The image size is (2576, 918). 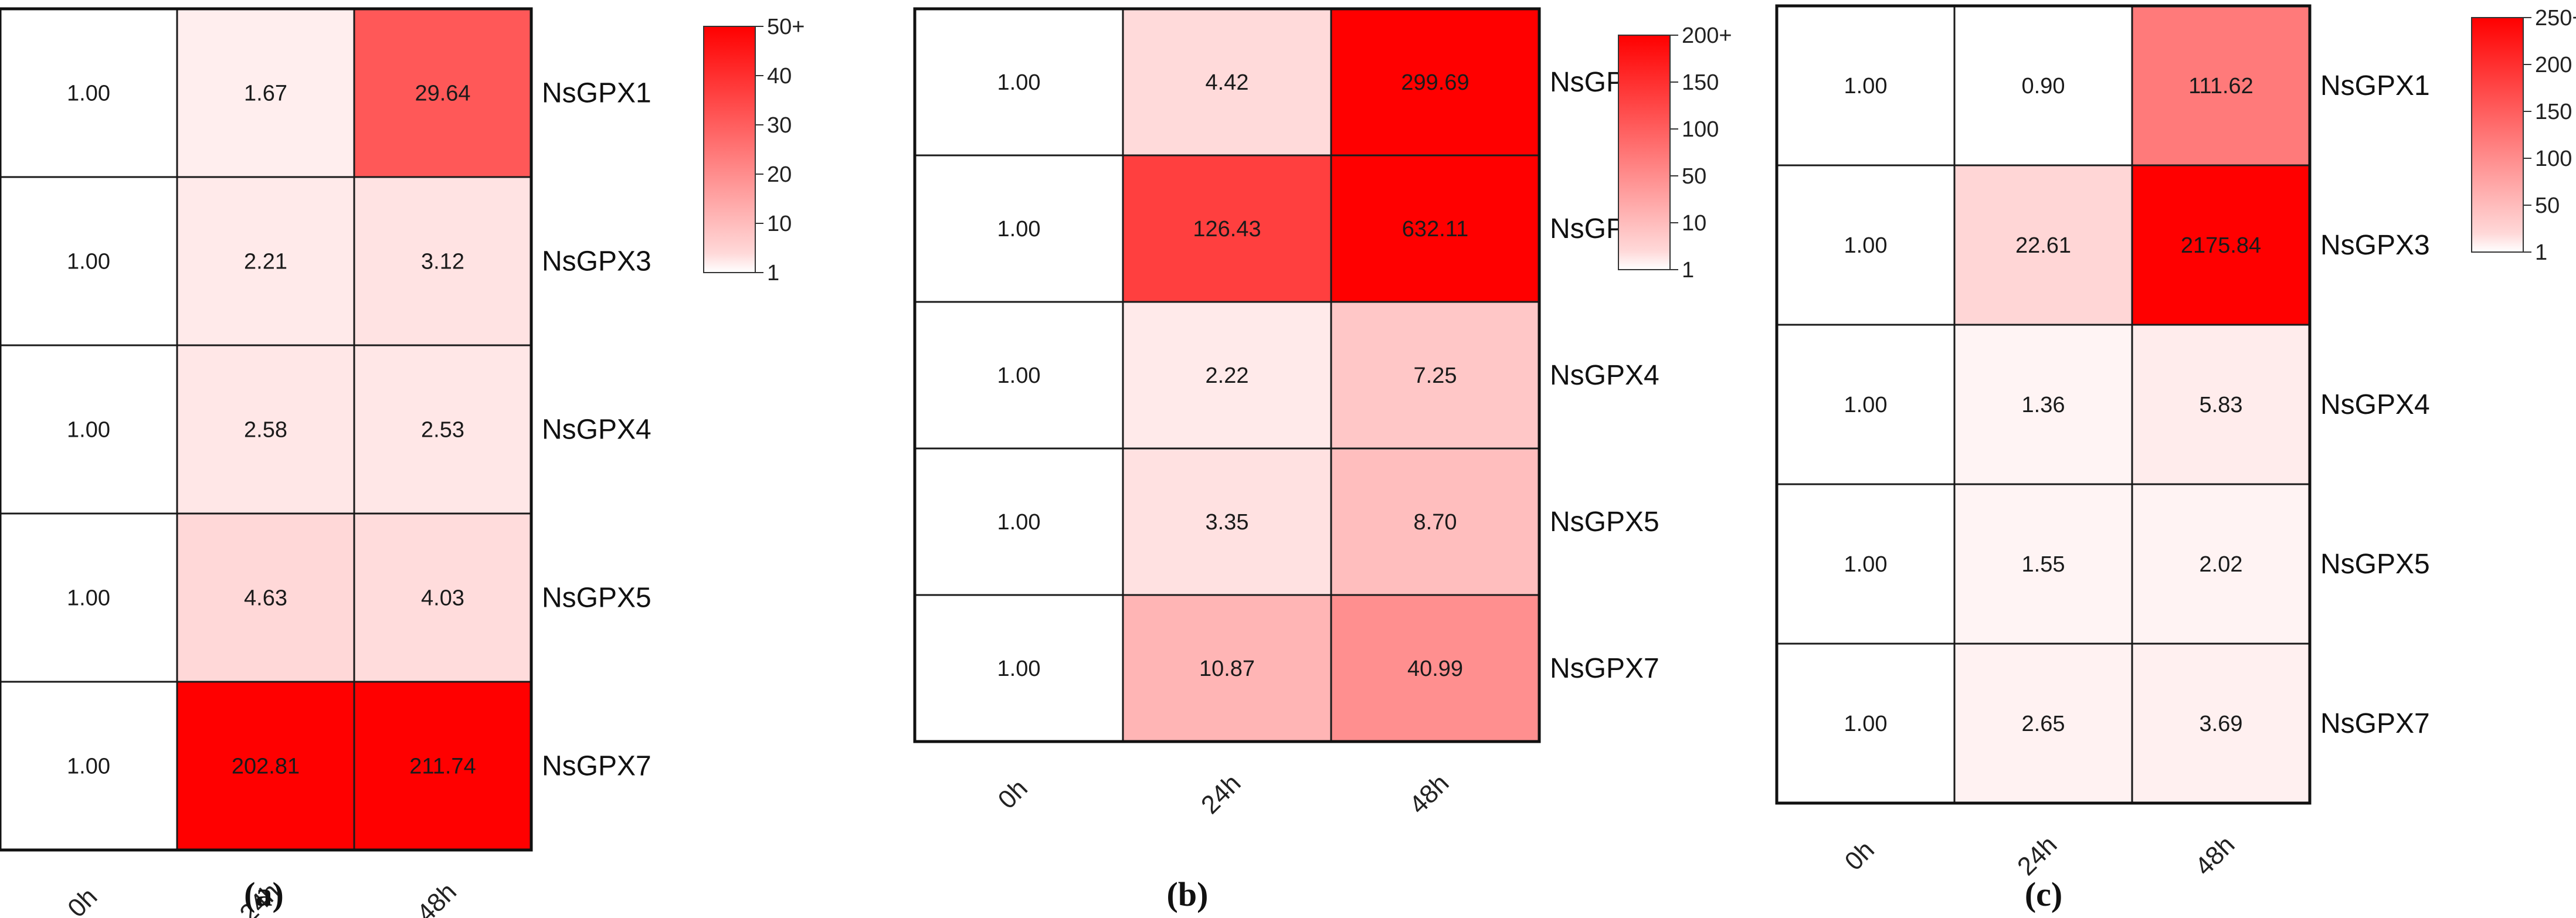 I want to click on cell-value-label: 0.90, so click(x=2043, y=86).